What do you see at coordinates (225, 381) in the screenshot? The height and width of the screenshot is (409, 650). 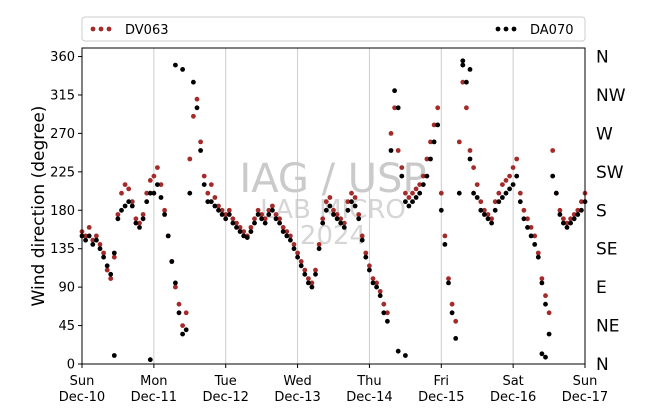 I see `x-tick-day-2: Tue` at bounding box center [225, 381].